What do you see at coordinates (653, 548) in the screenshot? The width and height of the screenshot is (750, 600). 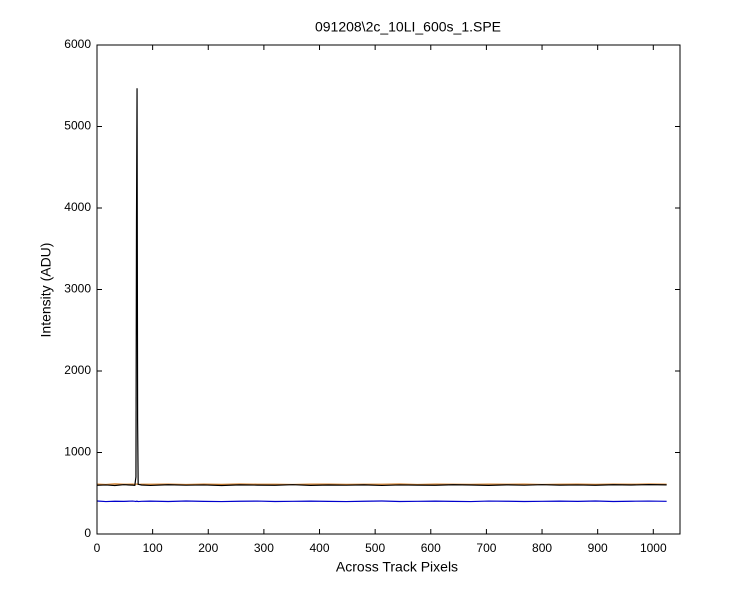 I see `x-tick-label: 1000` at bounding box center [653, 548].